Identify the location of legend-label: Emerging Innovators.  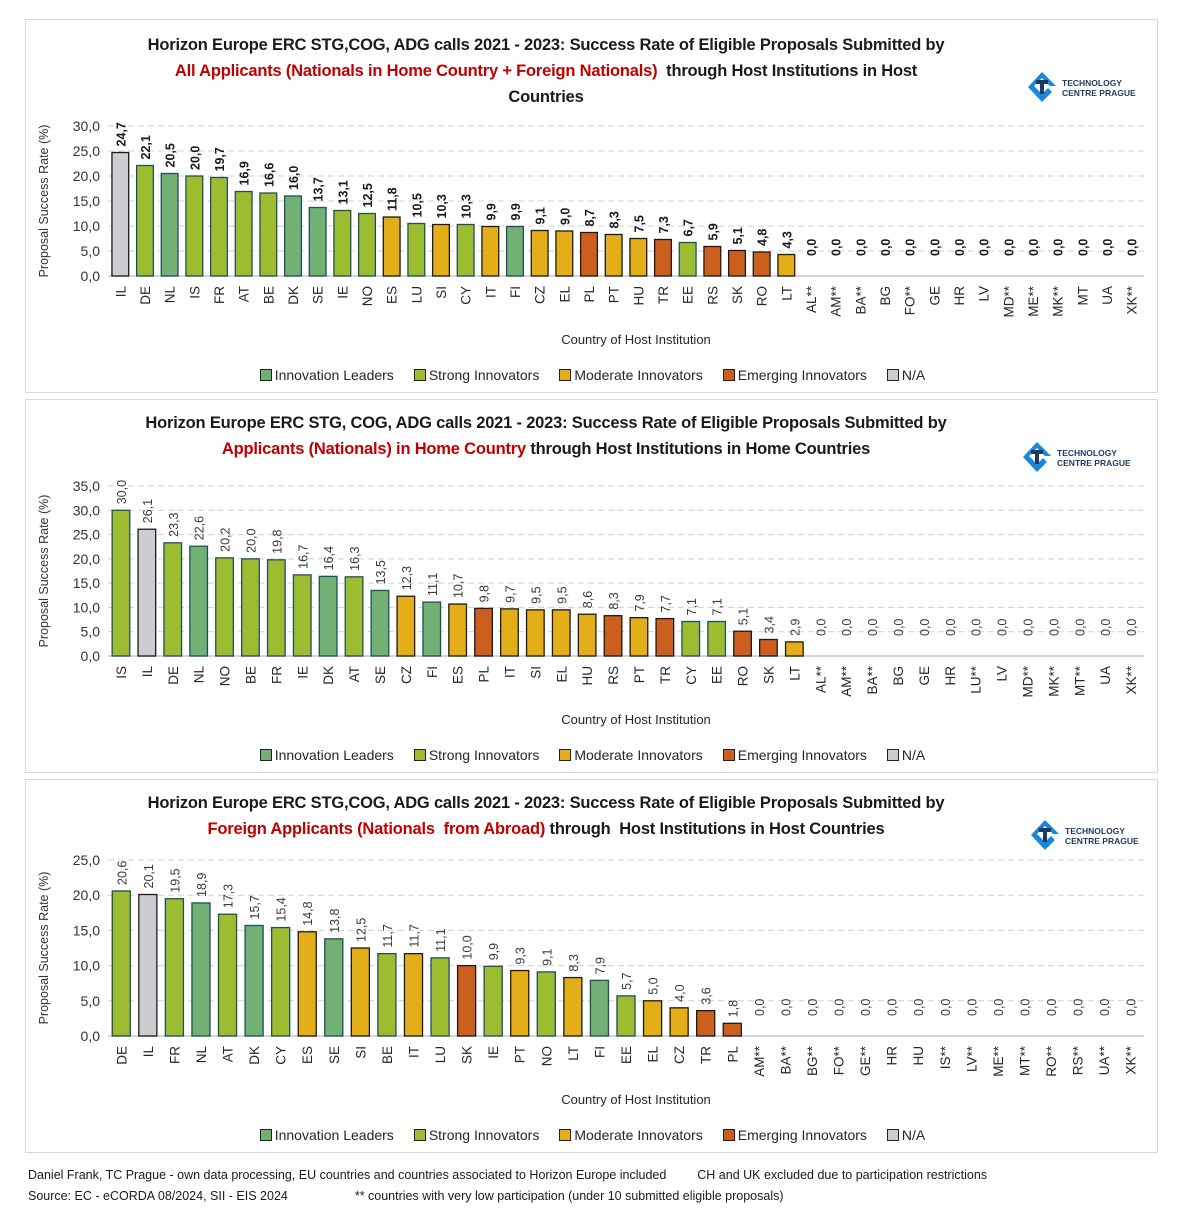
(802, 755).